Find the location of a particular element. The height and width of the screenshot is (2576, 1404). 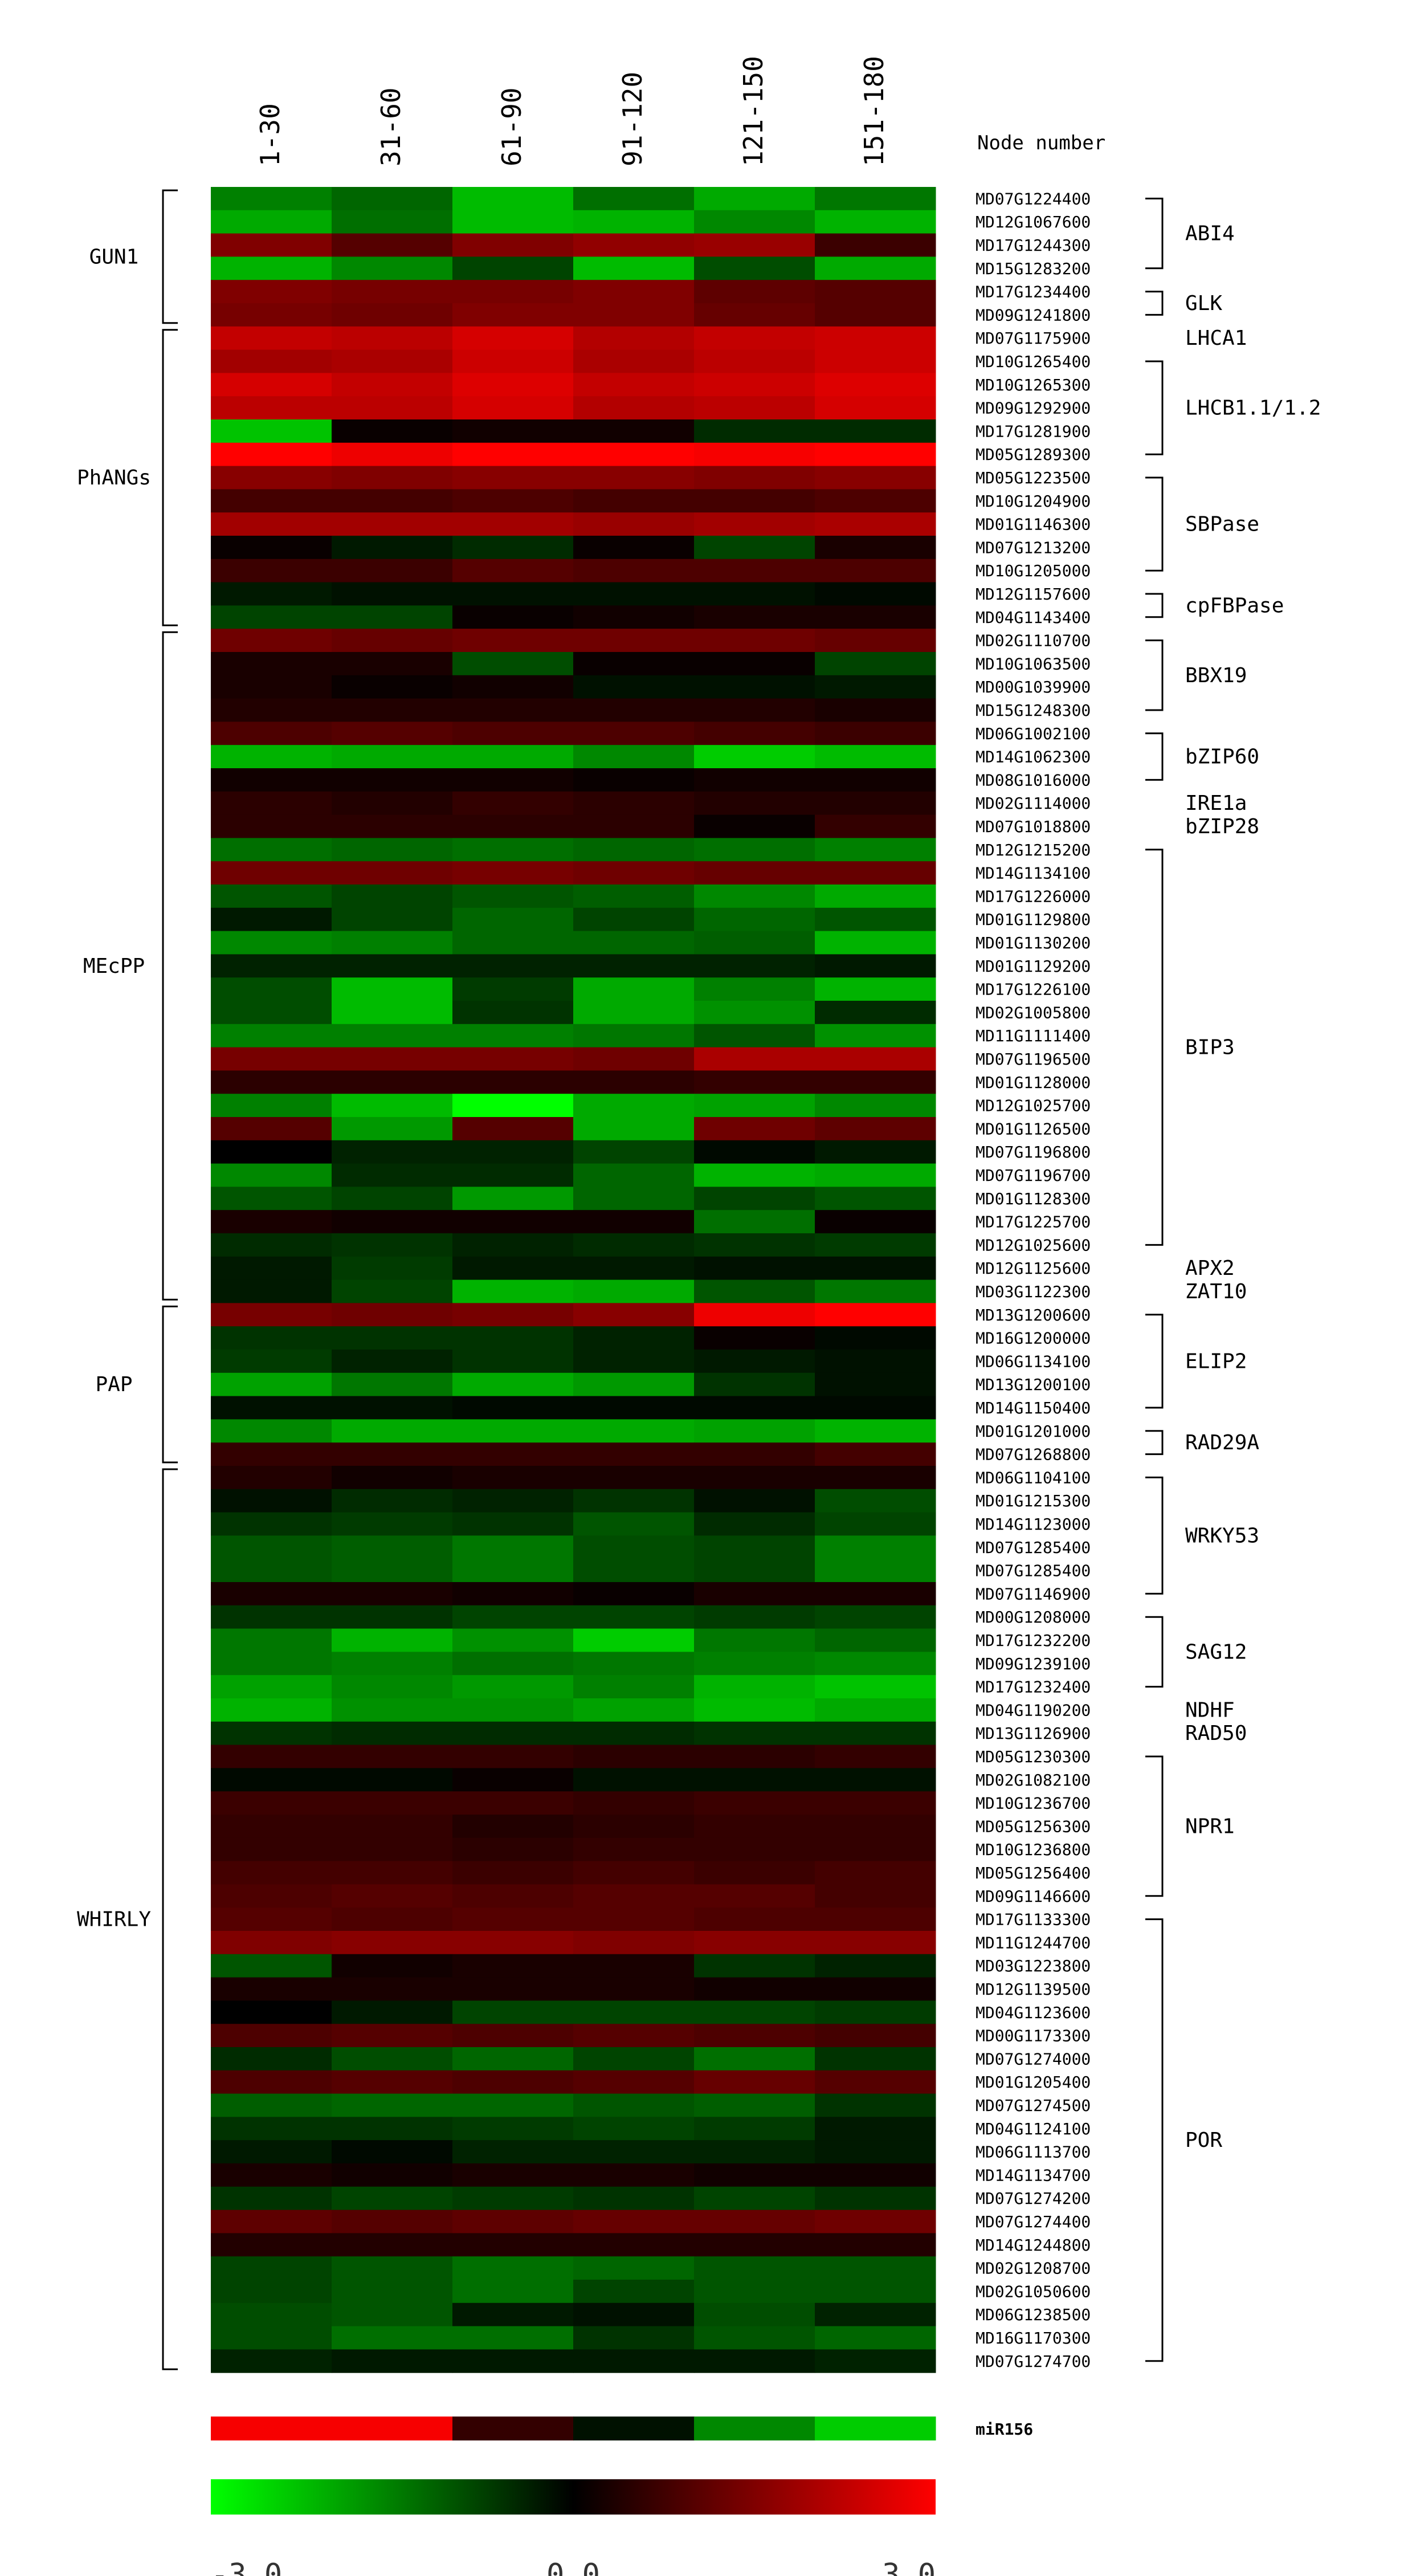

gene-id-label: MD05G1230300 is located at coordinates (1033, 1756).